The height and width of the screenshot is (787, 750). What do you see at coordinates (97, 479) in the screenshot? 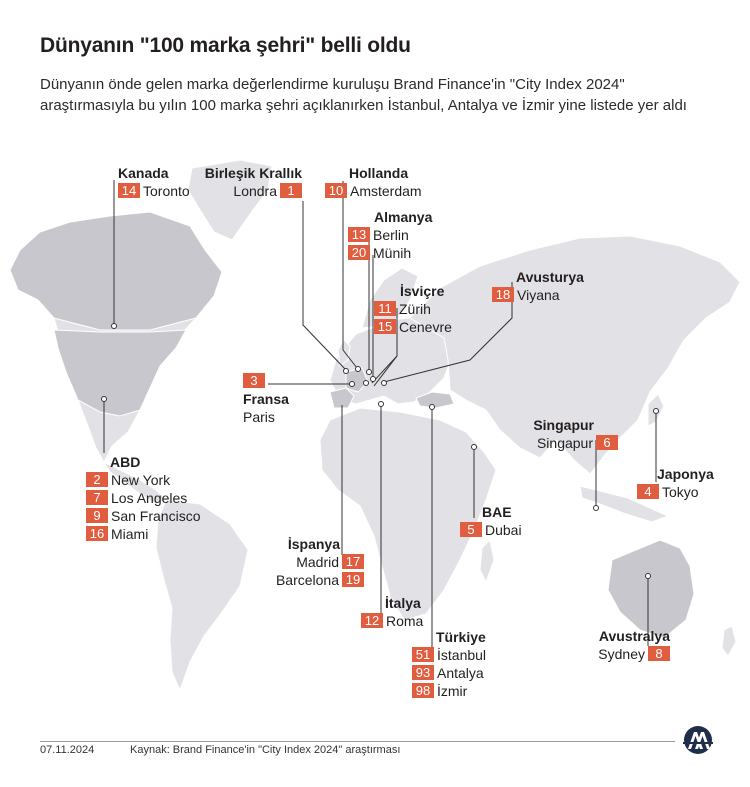
I see `rank-badge: 2` at bounding box center [97, 479].